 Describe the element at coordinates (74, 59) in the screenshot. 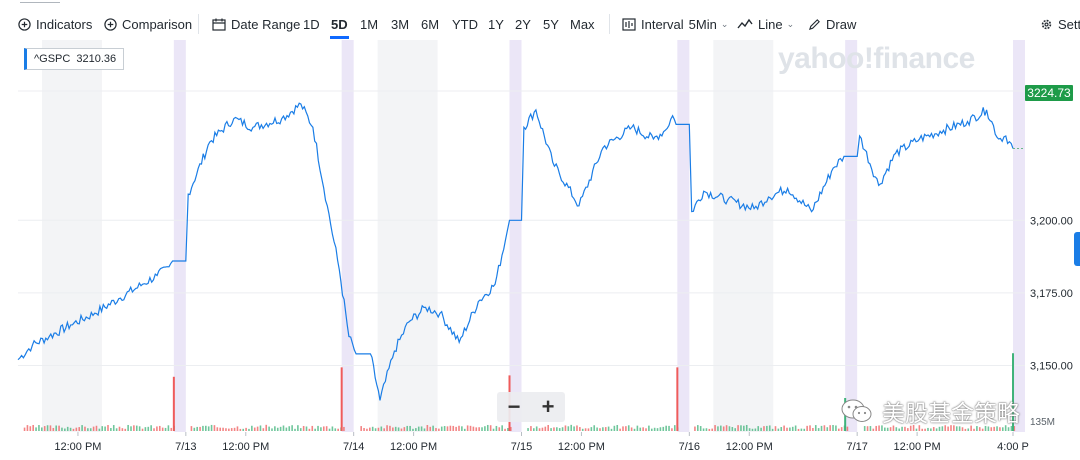

I see `symbol-legend: ^GSPC 3210.36` at that location.